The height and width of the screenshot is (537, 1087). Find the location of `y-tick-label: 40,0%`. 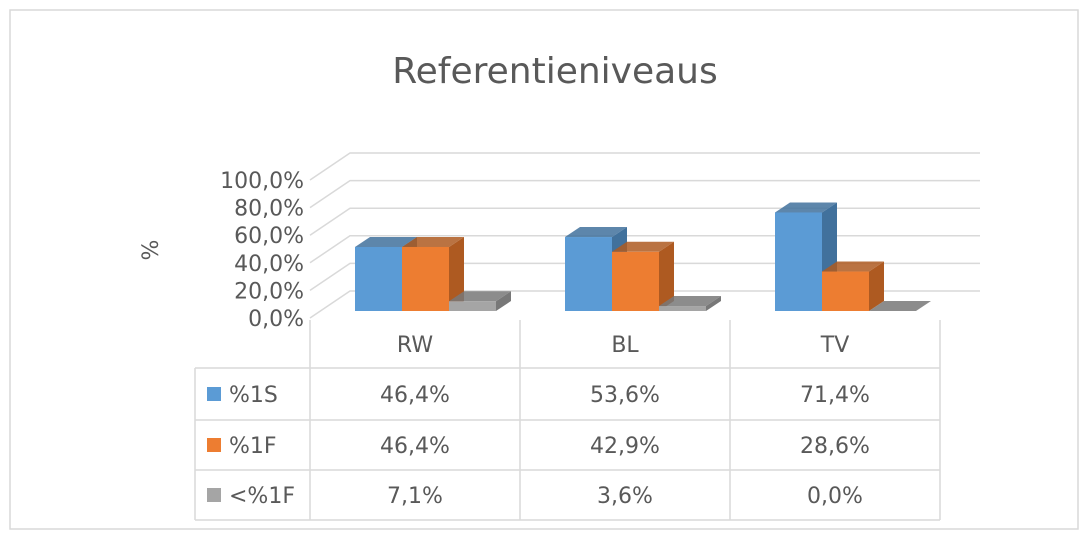

y-tick-label: 40,0% is located at coordinates (269, 264).